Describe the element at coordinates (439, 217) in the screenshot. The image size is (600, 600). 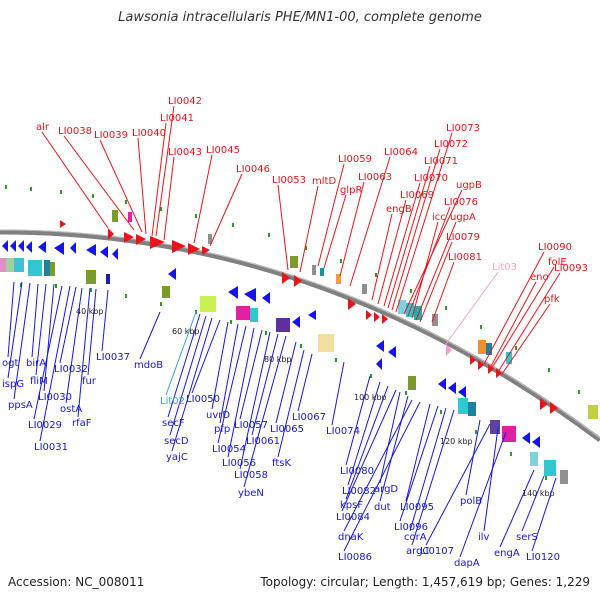
I see `fwd-gene-label-23: icc` at that location.